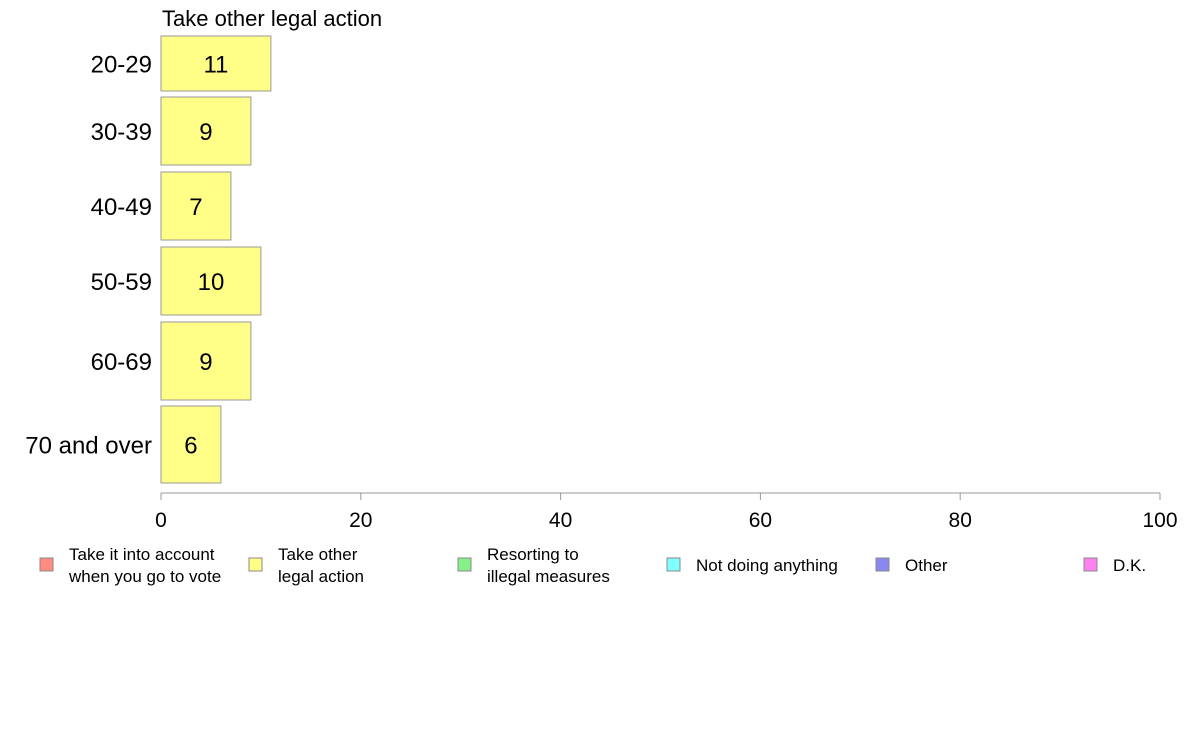 The width and height of the screenshot is (1188, 736). I want to click on bar-70-and-over, so click(191, 444).